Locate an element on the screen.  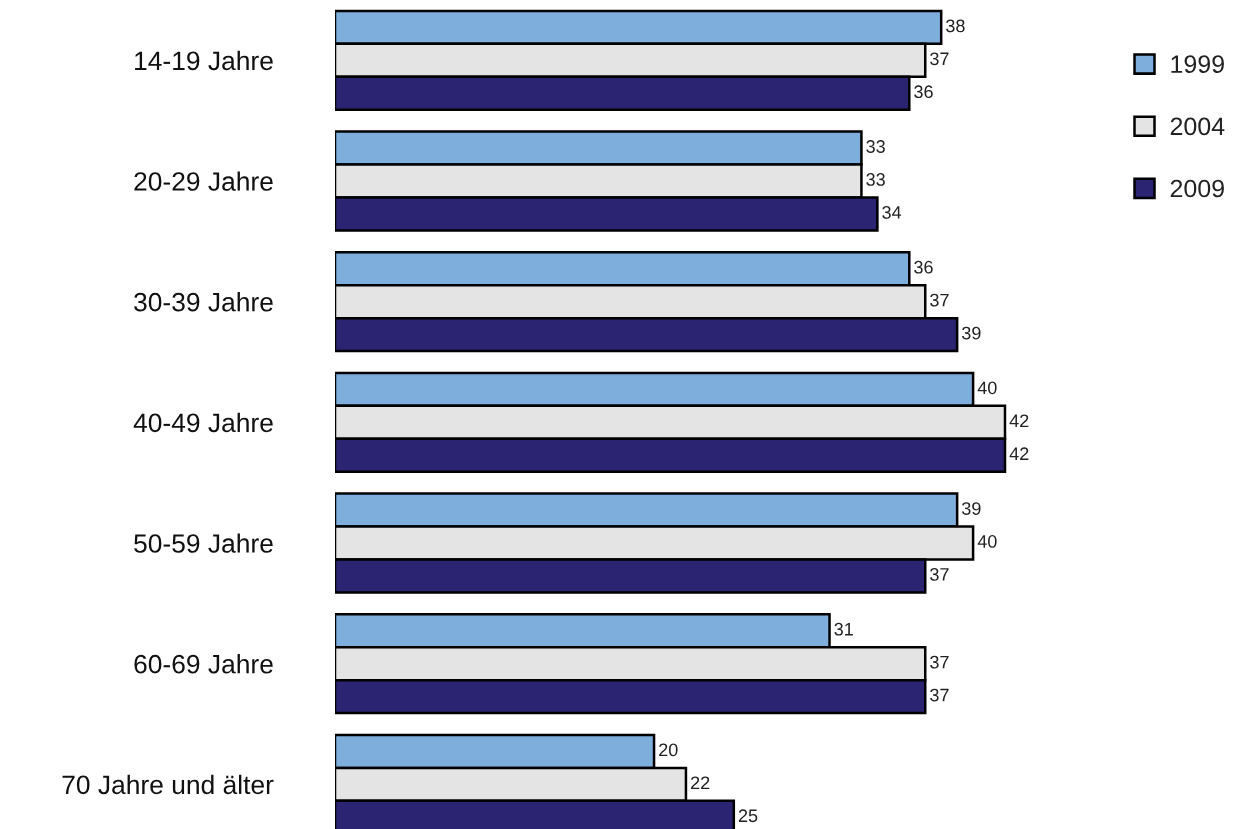
legend-label: 2004 is located at coordinates (1197, 126).